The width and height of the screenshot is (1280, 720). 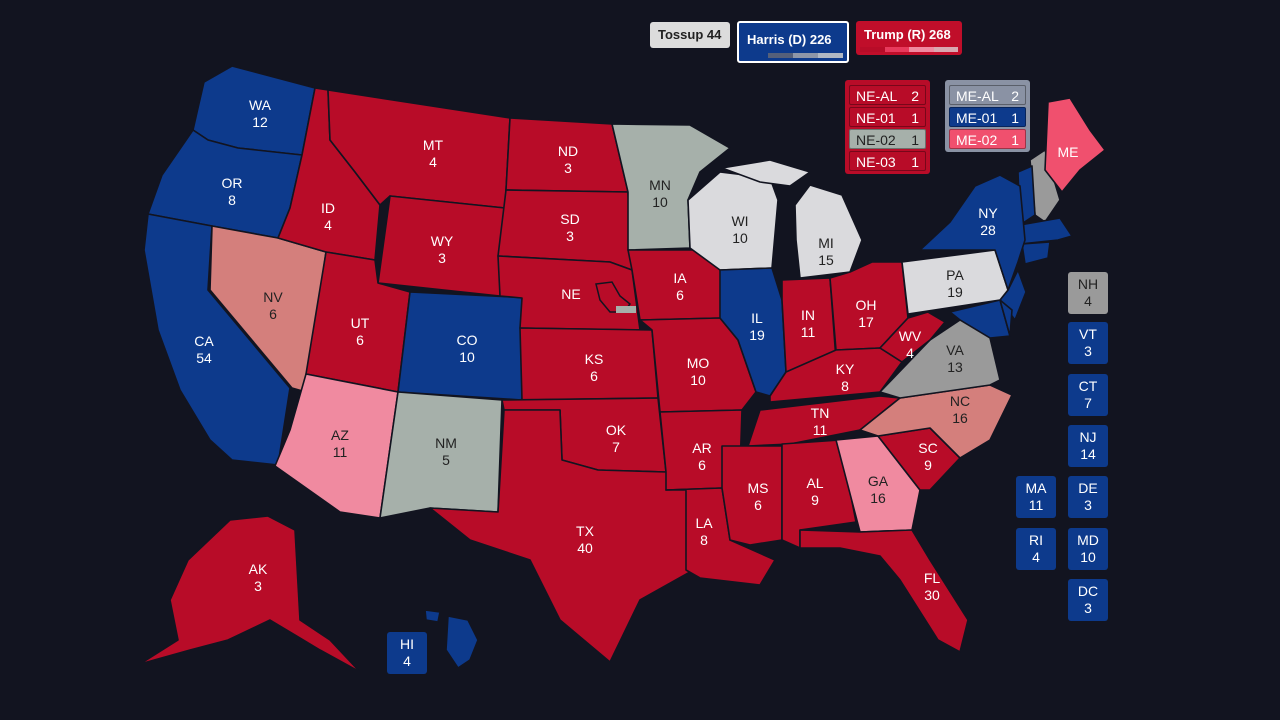 I want to click on small-state-dc: DC 3, so click(x=1088, y=600).